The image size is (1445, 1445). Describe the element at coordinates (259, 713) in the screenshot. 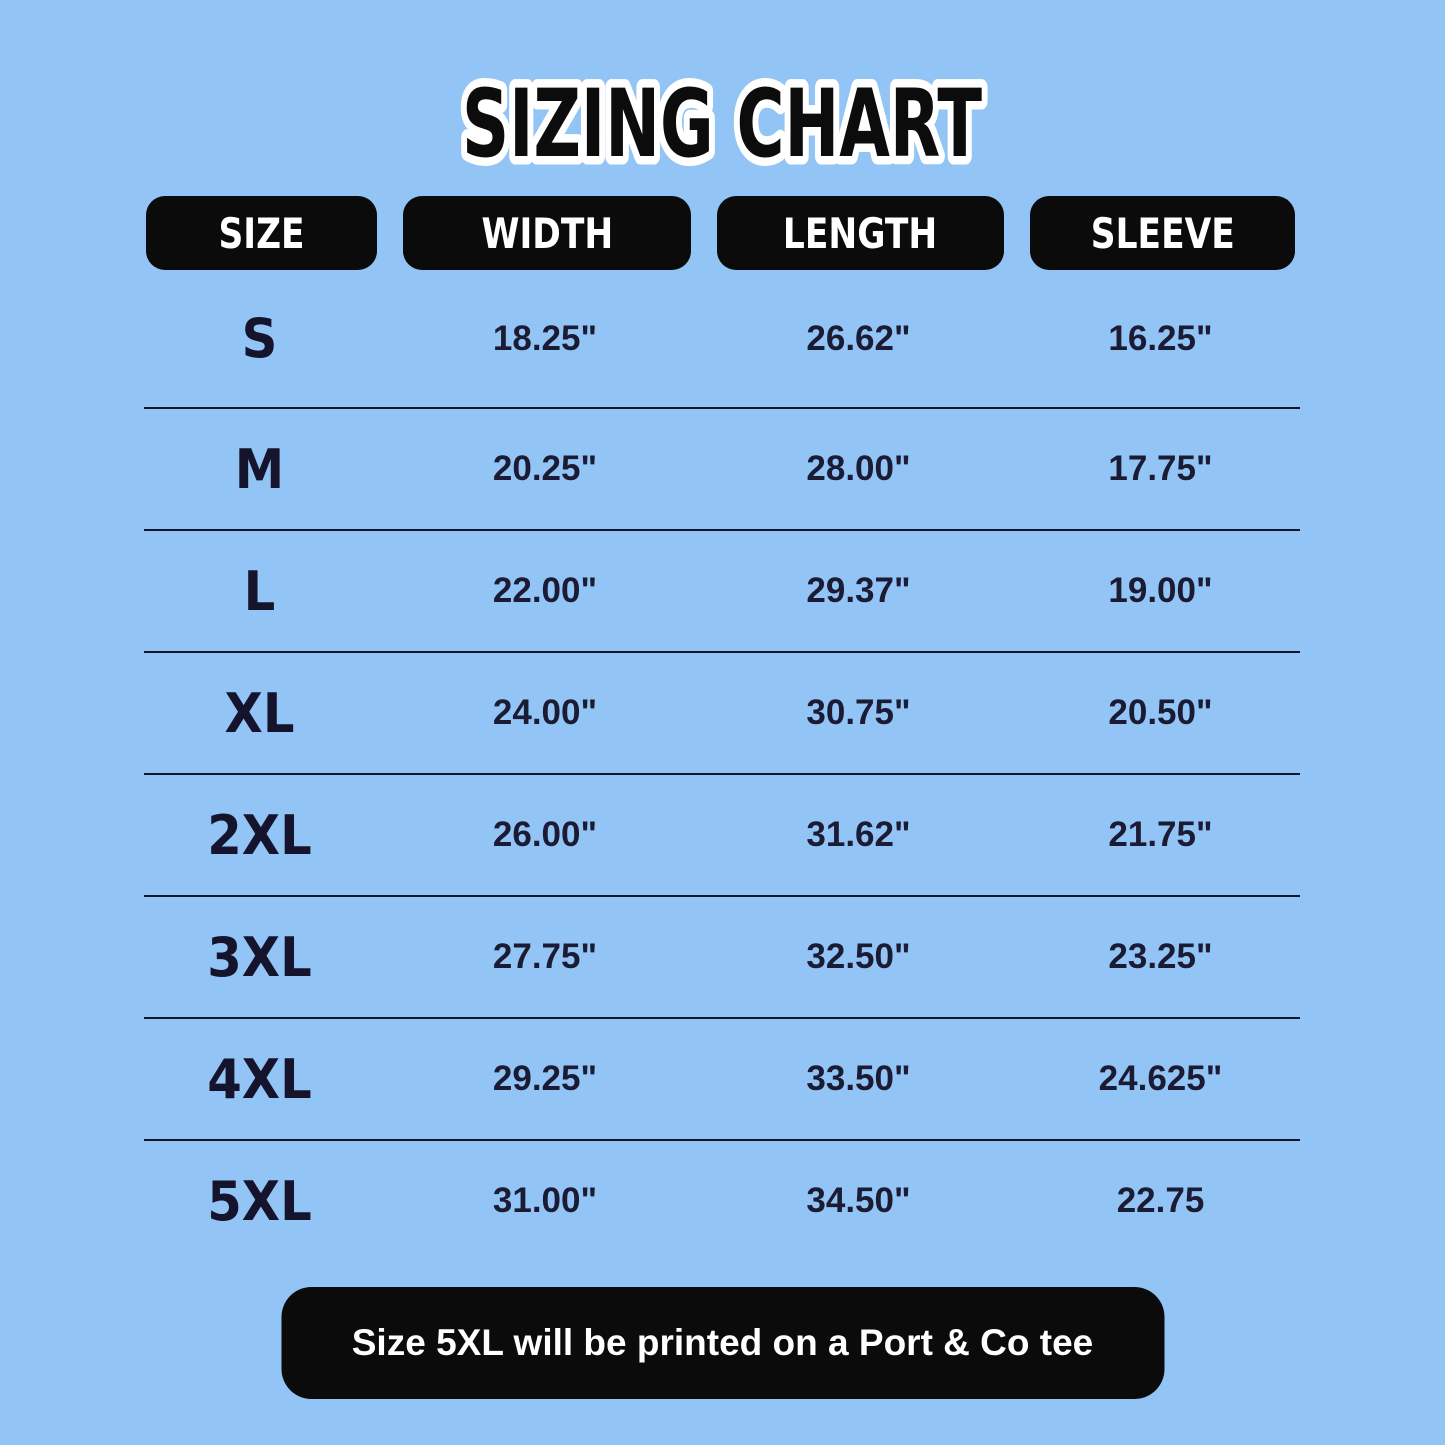

I see `size-label: XL` at that location.